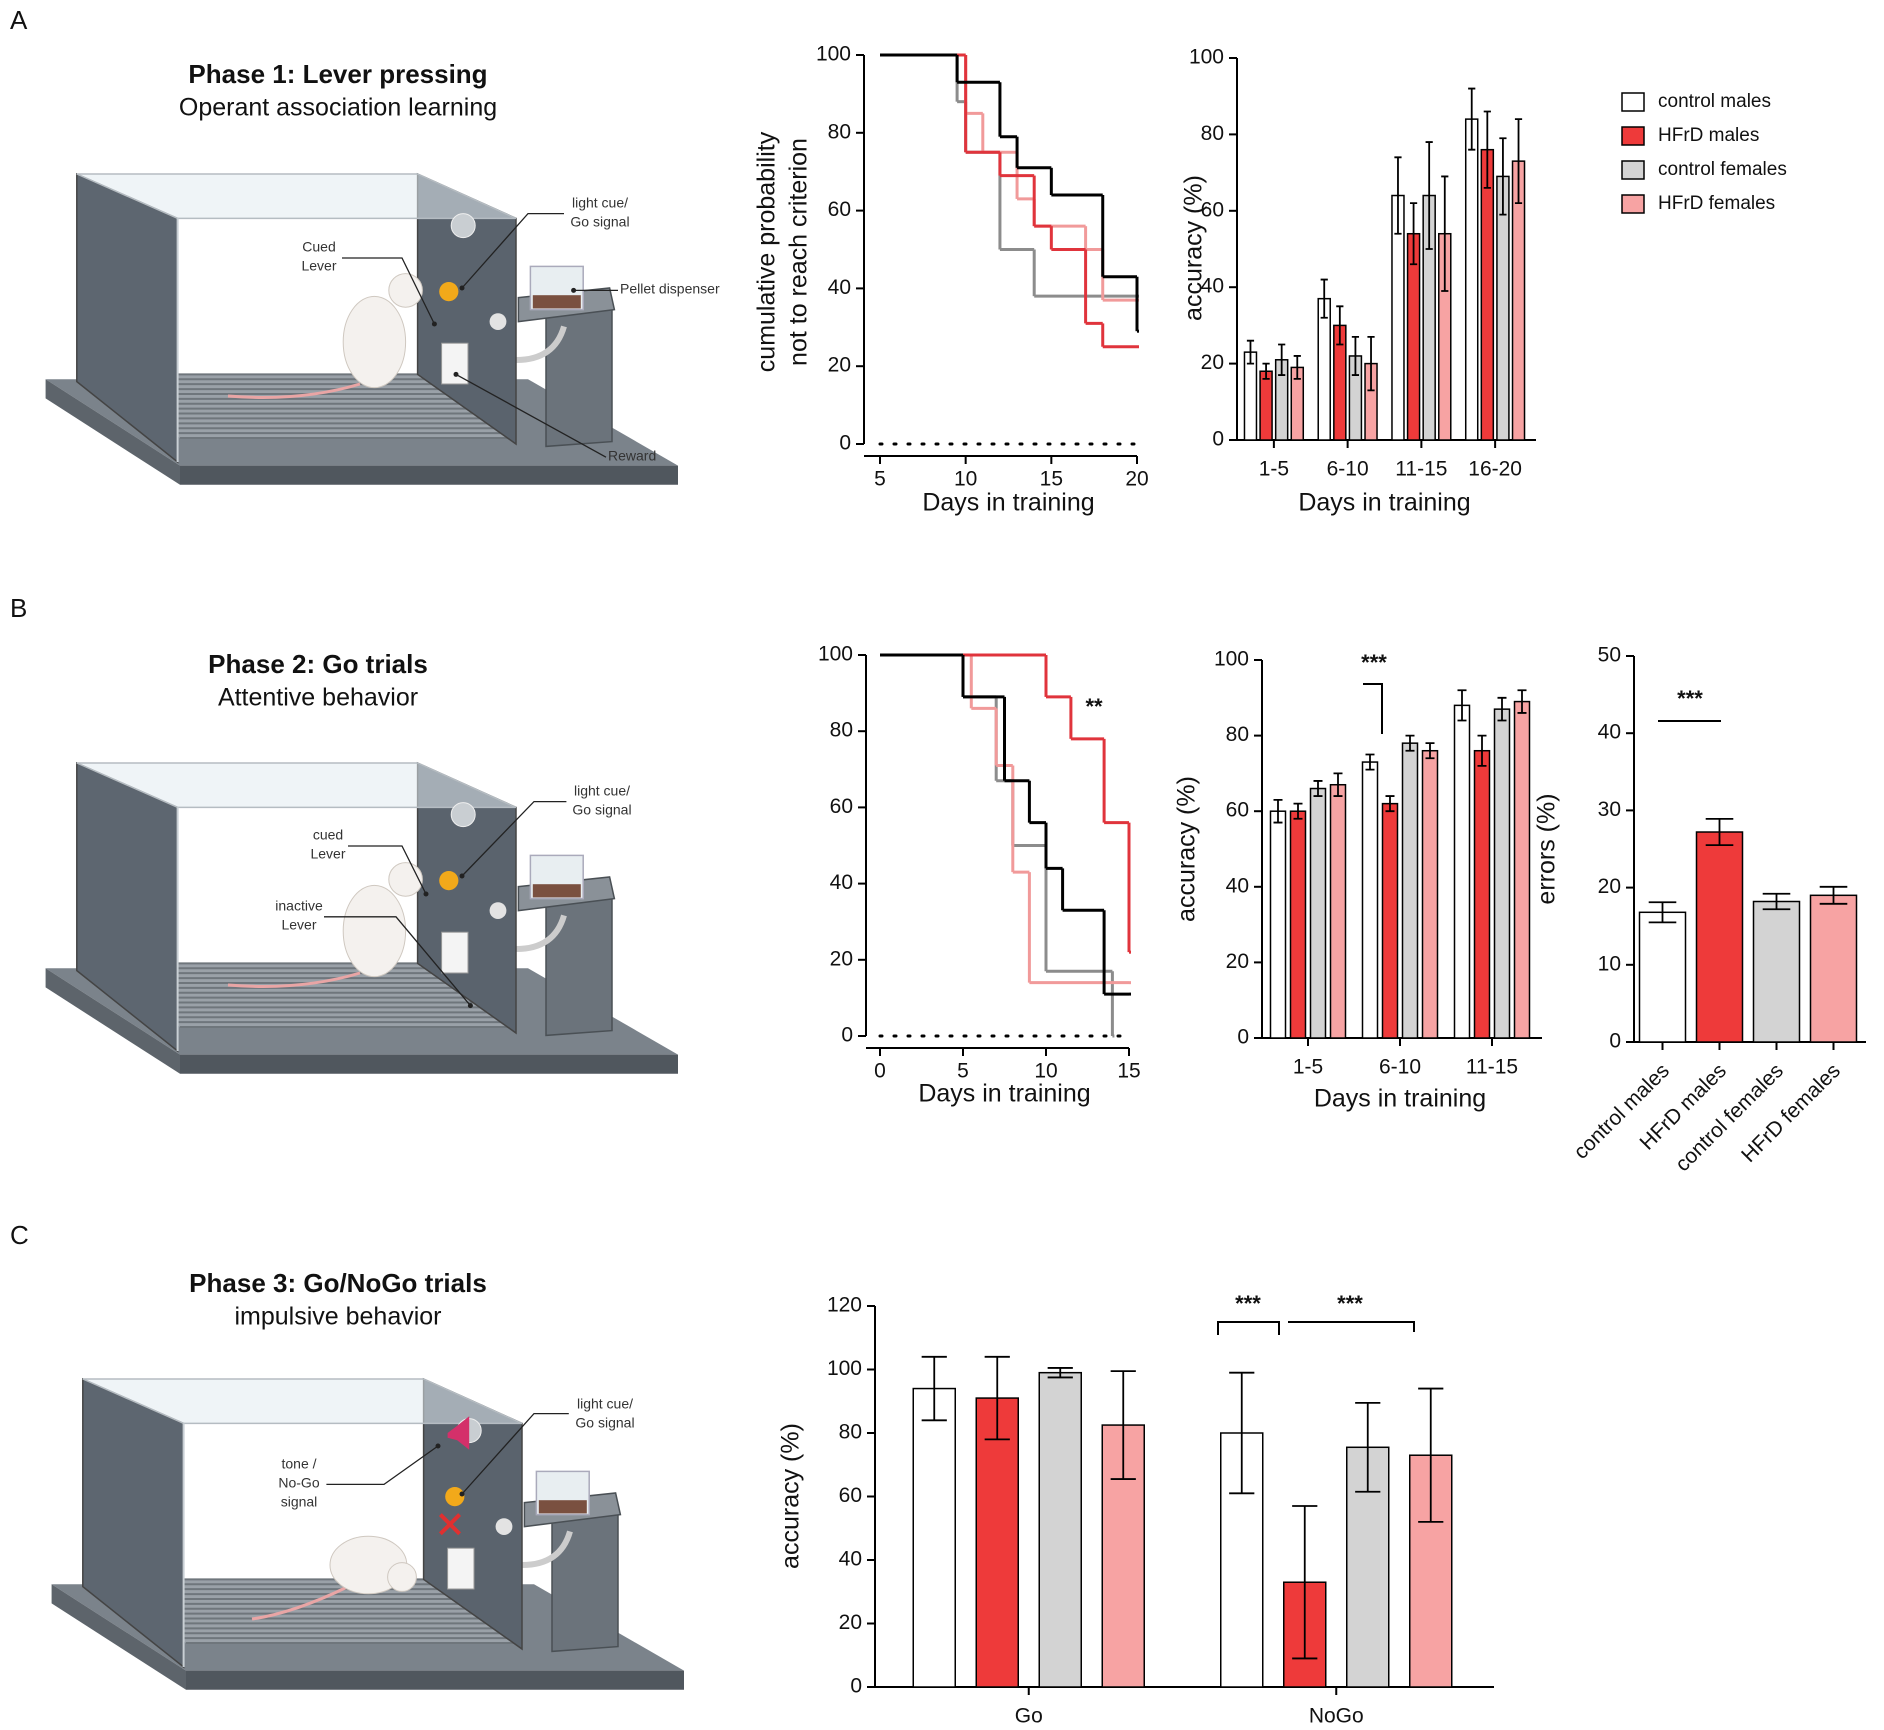 This screenshot has width=1884, height=1730. What do you see at coordinates (429, 1064) in the screenshot?
I see `base-front` at bounding box center [429, 1064].